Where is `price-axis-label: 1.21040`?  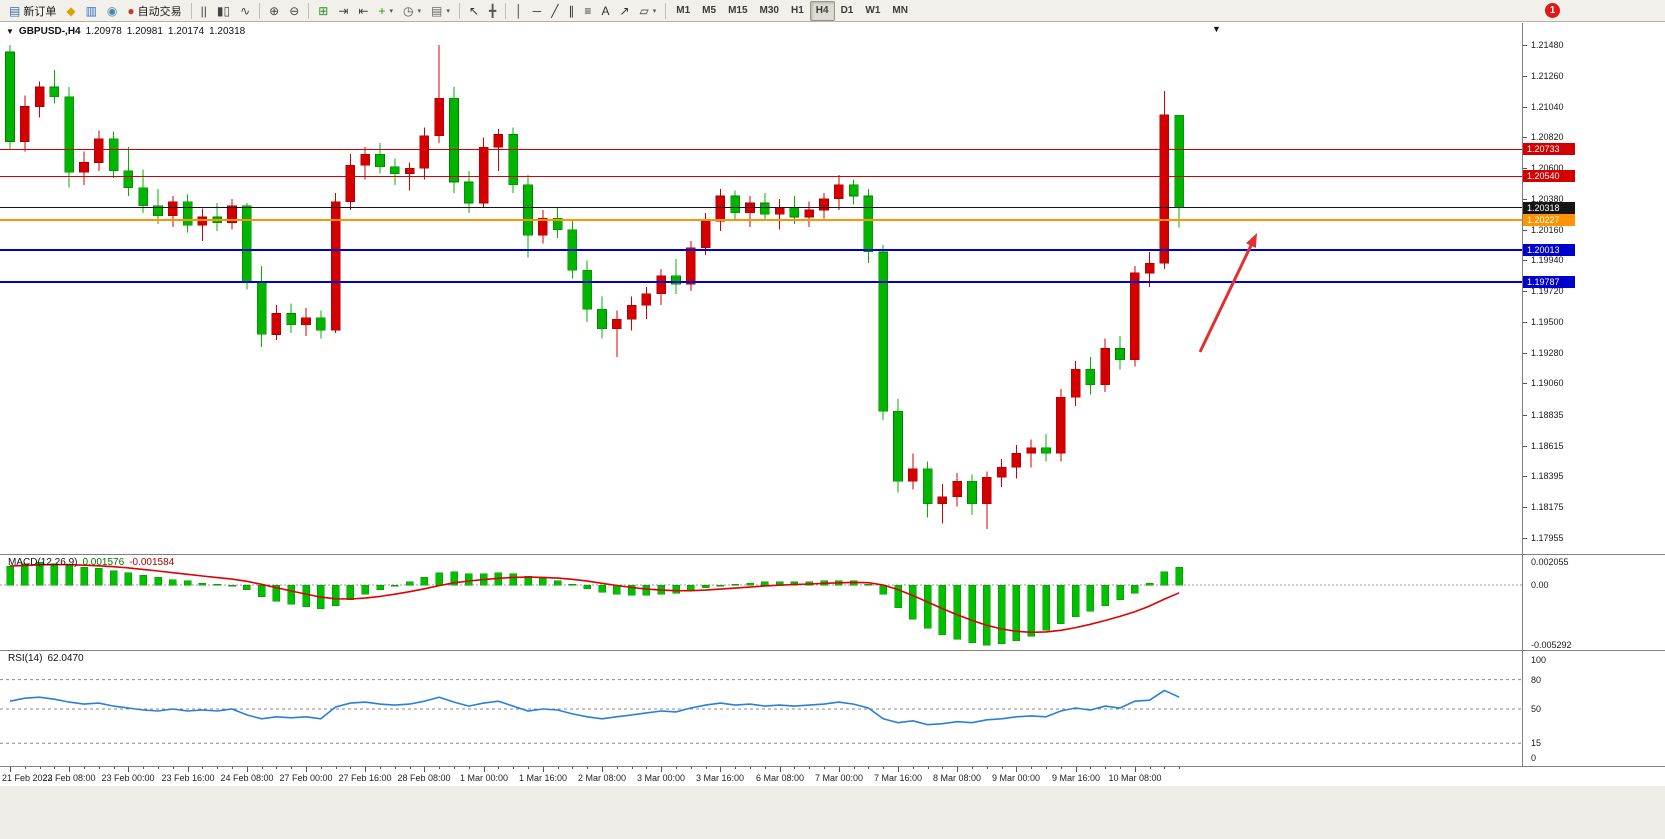 price-axis-label: 1.21040 is located at coordinates (1547, 107).